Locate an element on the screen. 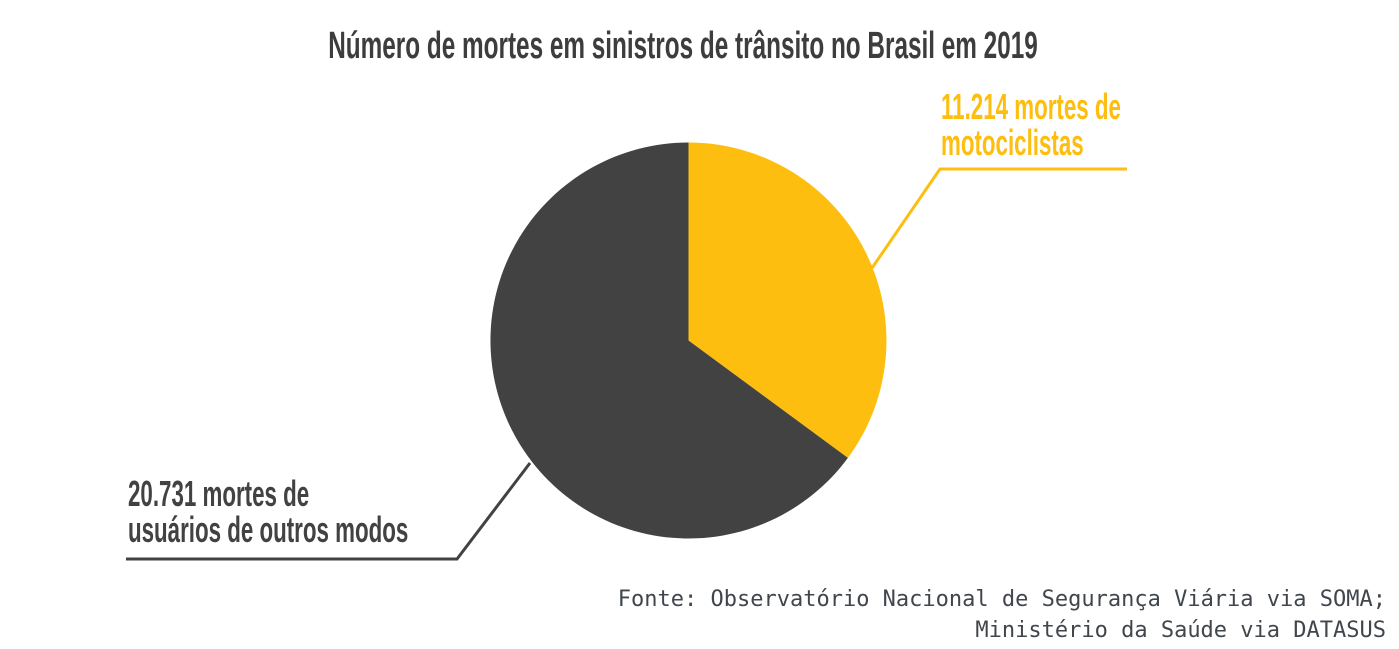  label-motociclistas: 11.214 mortes de motociclistas is located at coordinates (1031, 125).